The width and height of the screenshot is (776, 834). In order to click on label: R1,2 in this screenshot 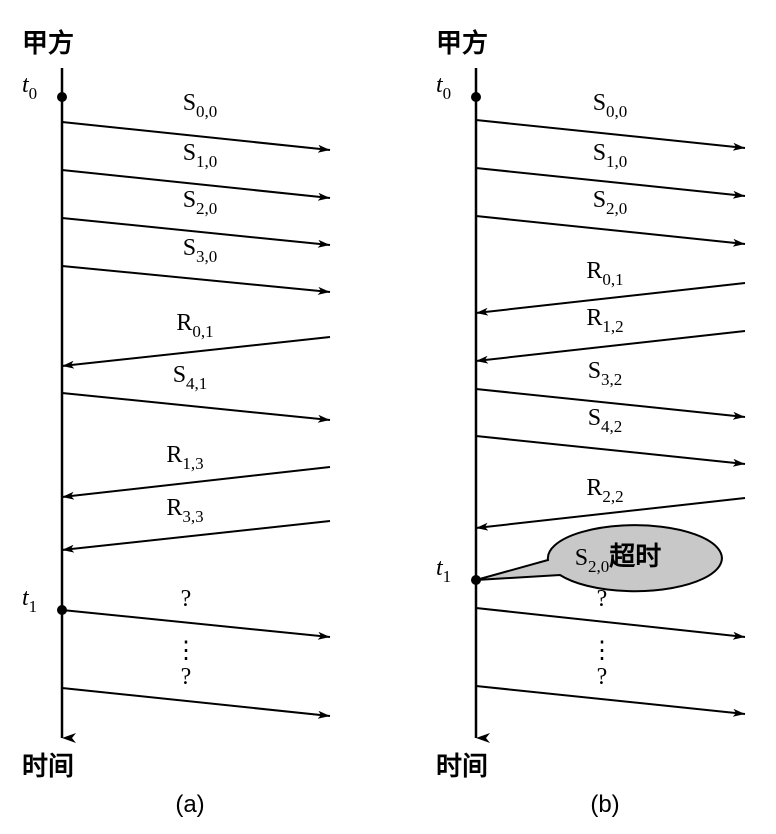, I will do `click(604, 320)`.